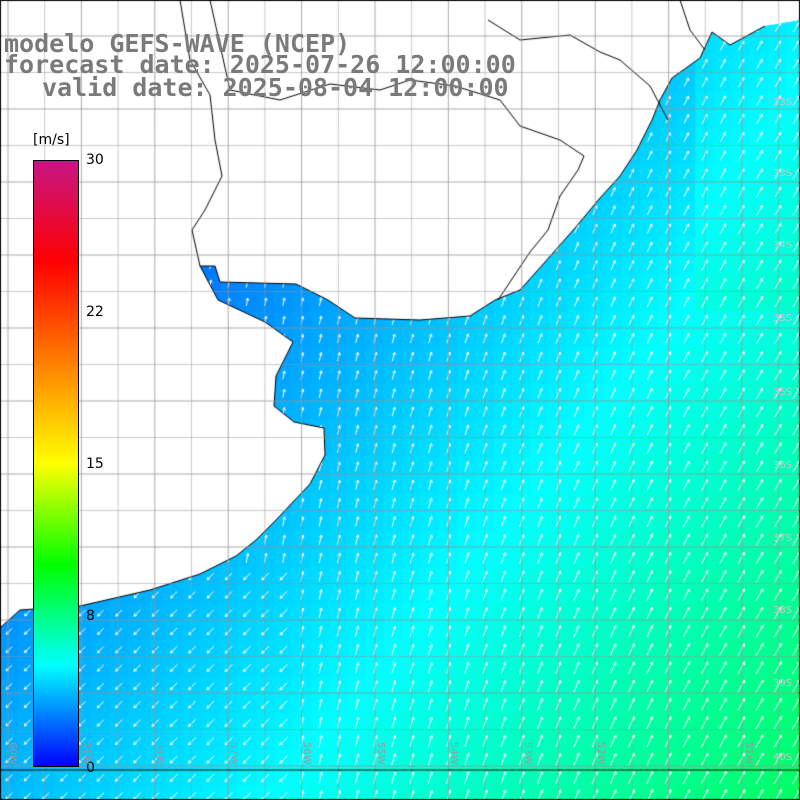 This screenshot has width=800, height=800. What do you see at coordinates (783, 683) in the screenshot?
I see `lat-label: 39S` at bounding box center [783, 683].